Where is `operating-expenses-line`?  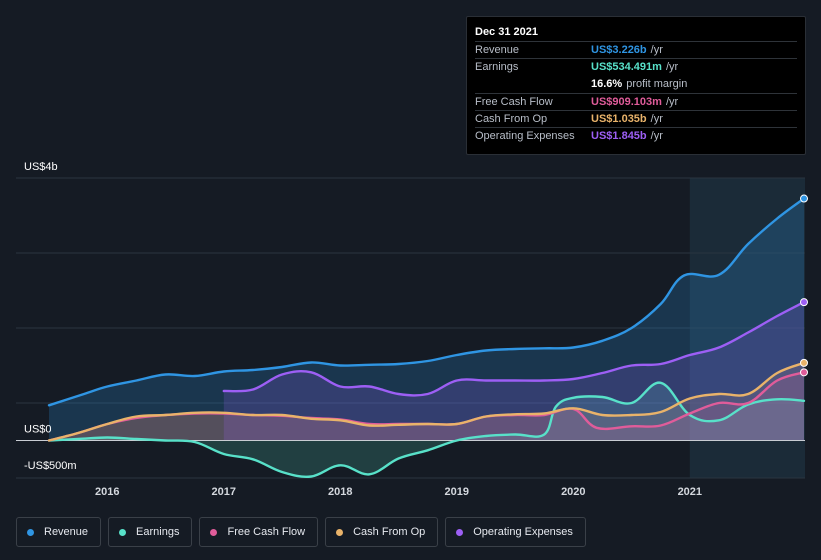 operating-expenses-line is located at coordinates (514, 348).